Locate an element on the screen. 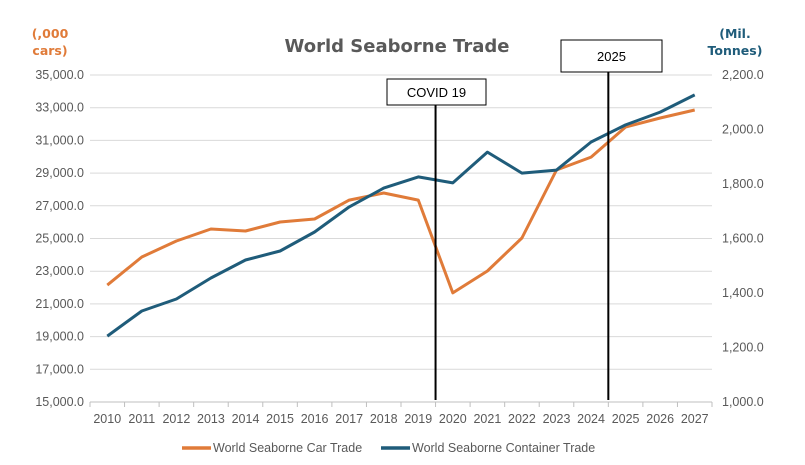 This screenshot has width=805, height=465. right-tick-label: 2,000.0 is located at coordinates (743, 130).